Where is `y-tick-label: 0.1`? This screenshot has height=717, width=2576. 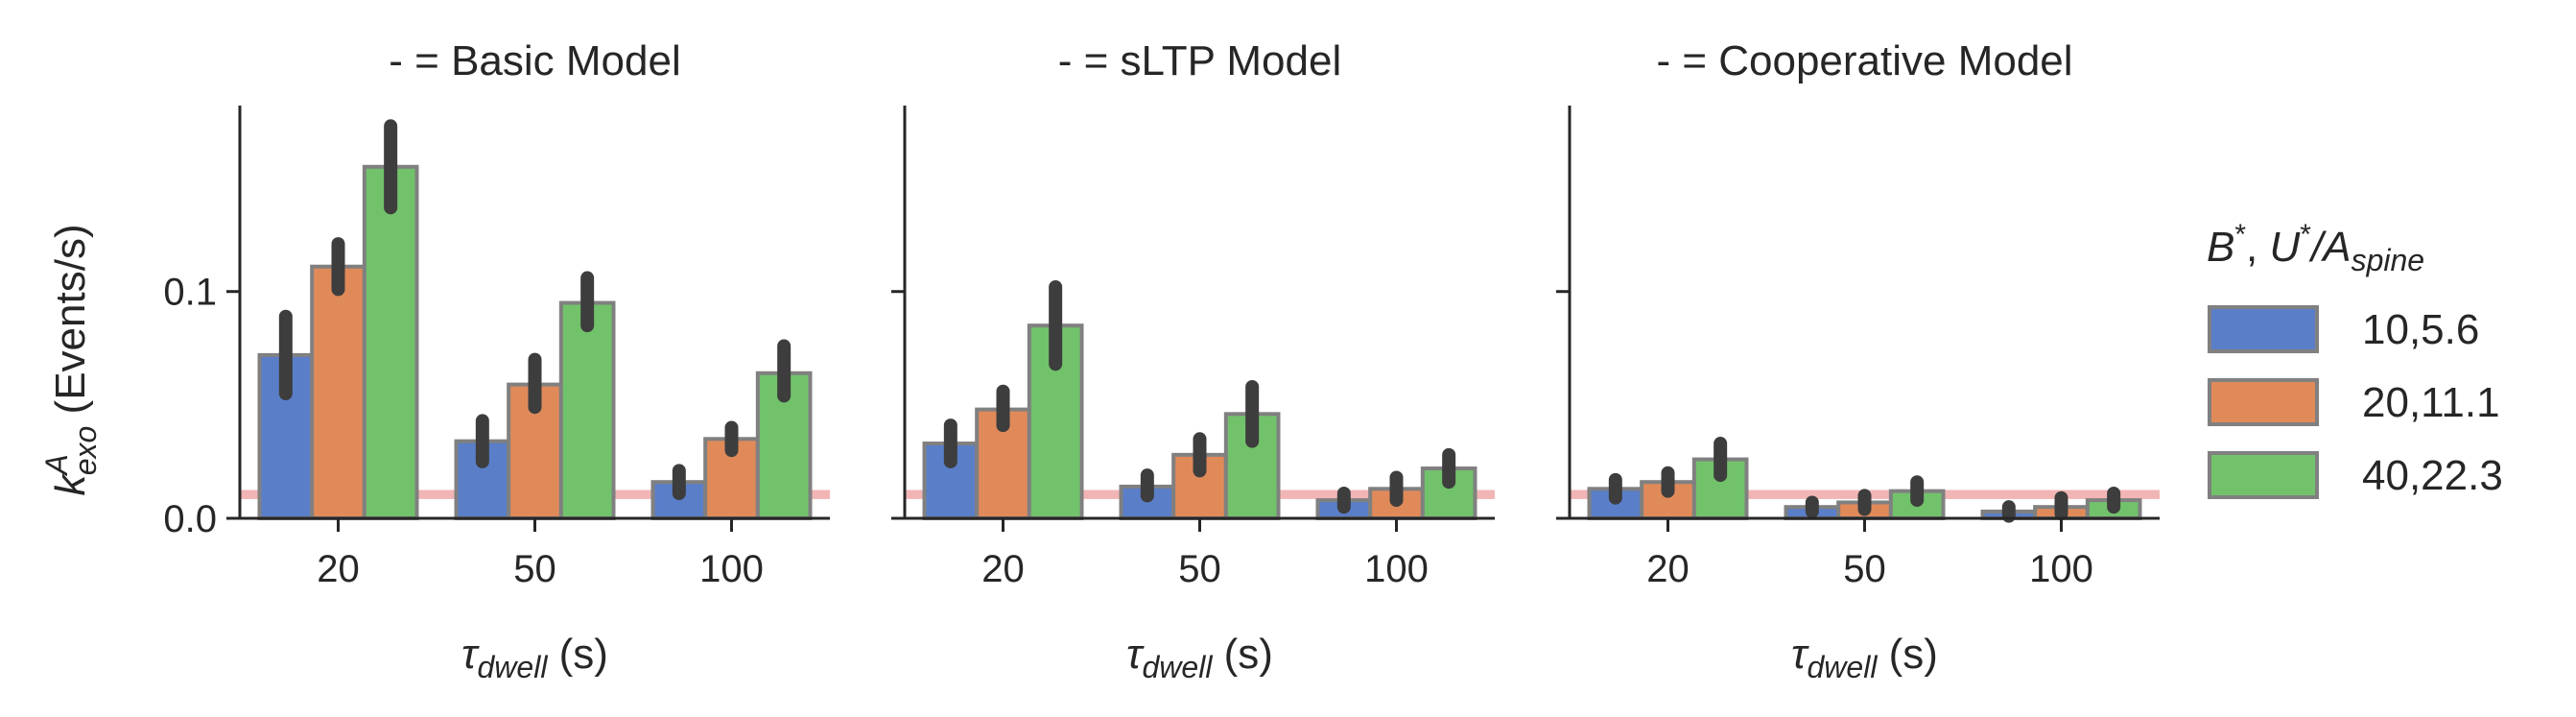
y-tick-label: 0.1 is located at coordinates (190, 293).